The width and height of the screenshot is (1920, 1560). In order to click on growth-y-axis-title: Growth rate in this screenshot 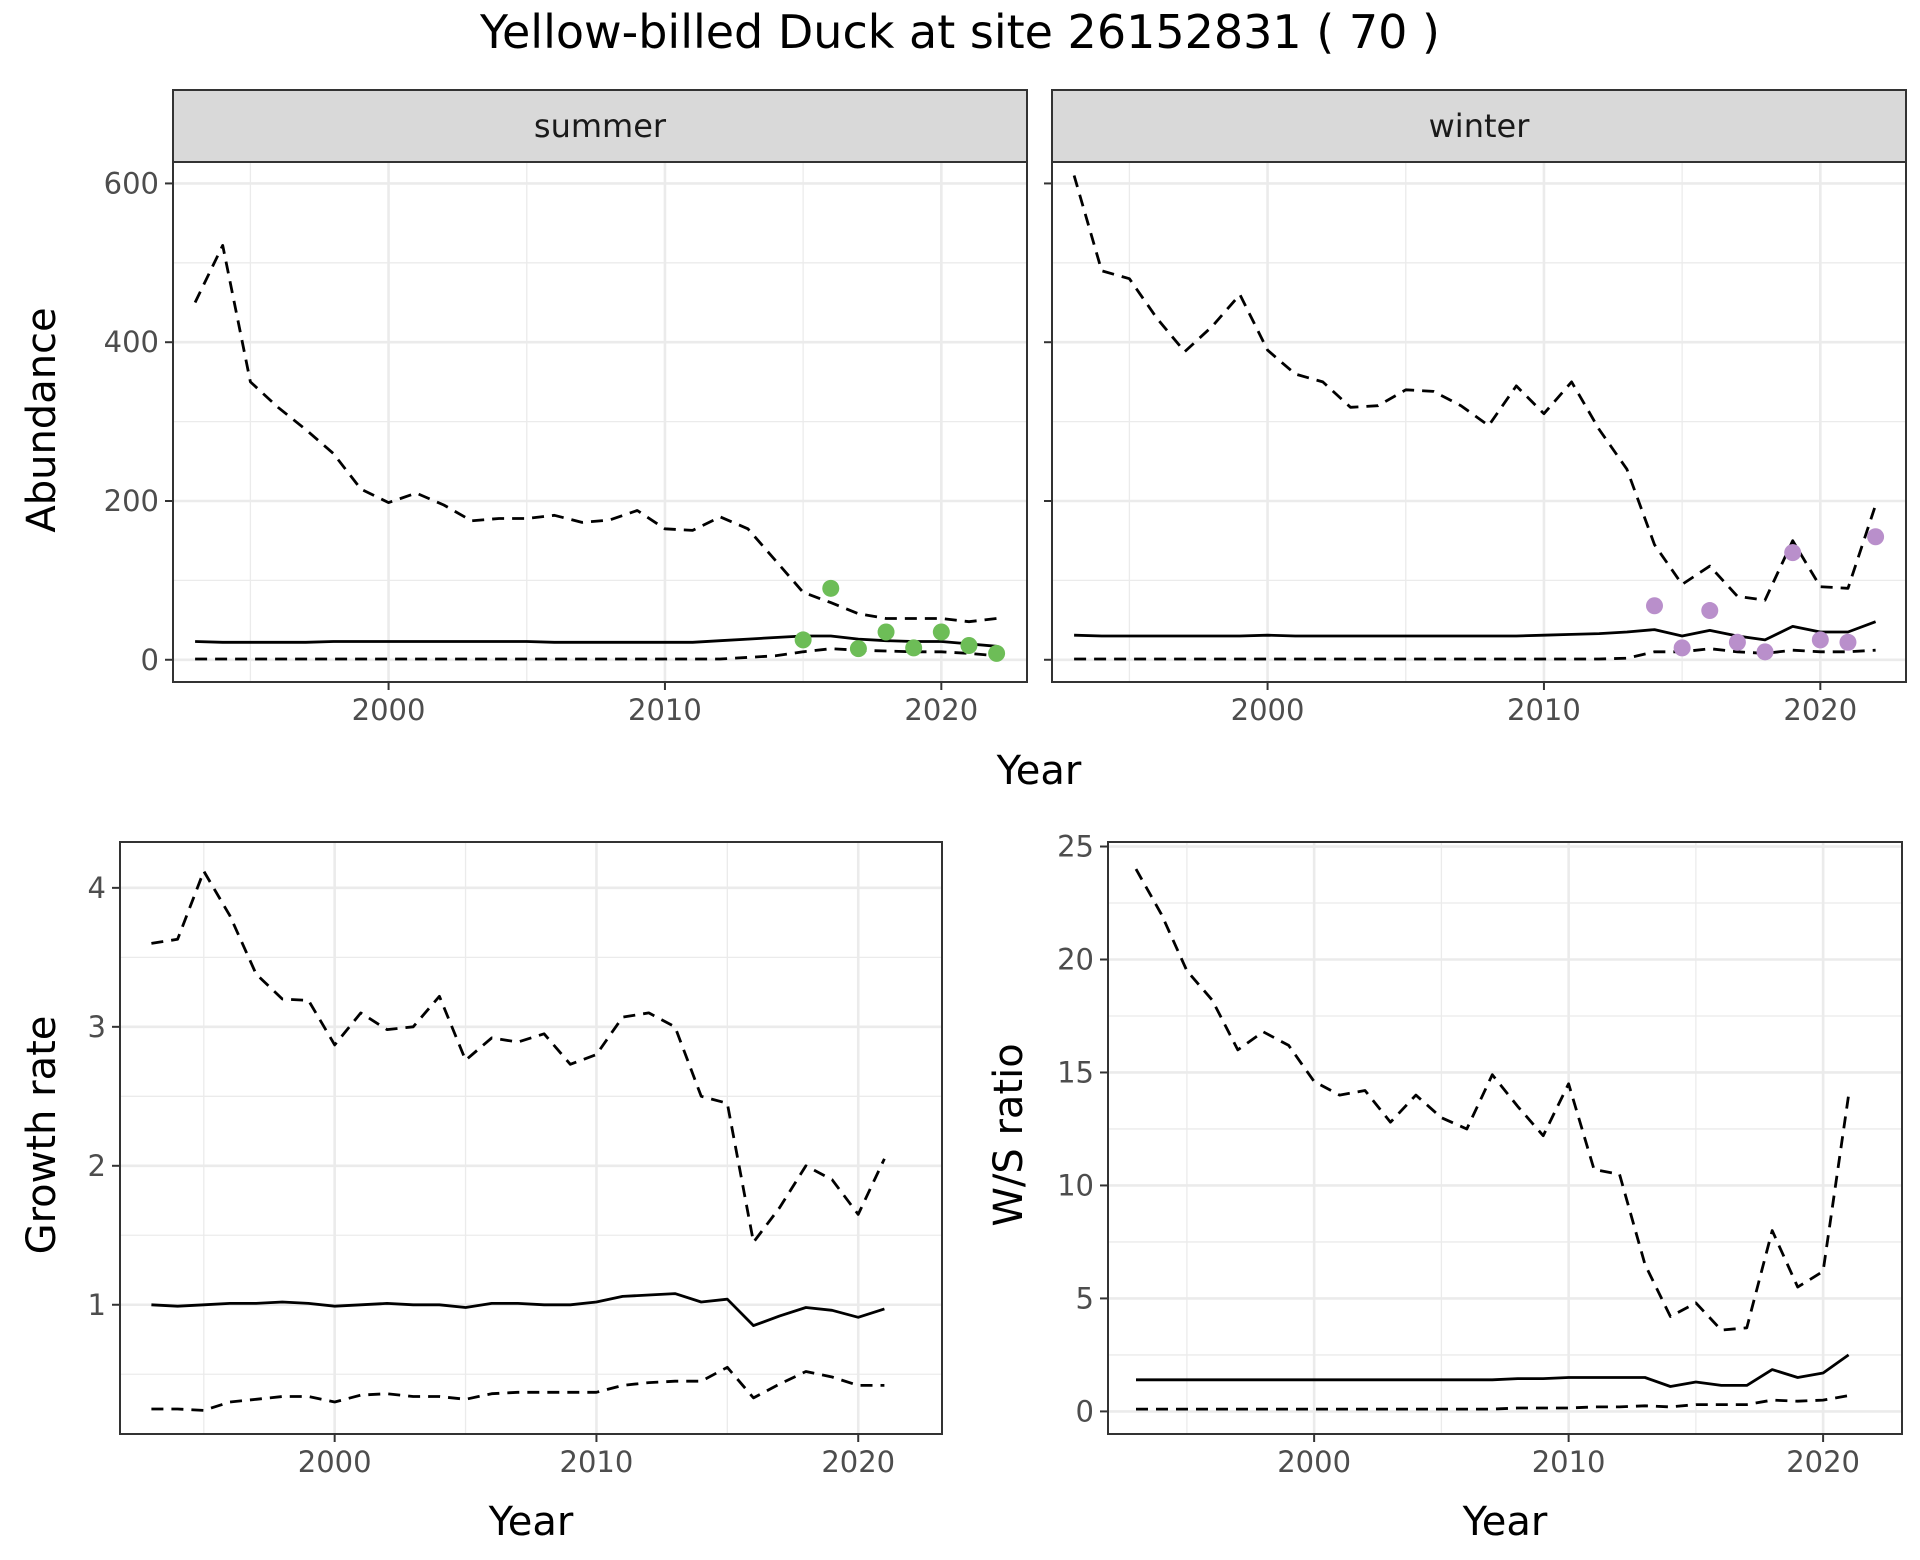, I will do `click(42, 1135)`.